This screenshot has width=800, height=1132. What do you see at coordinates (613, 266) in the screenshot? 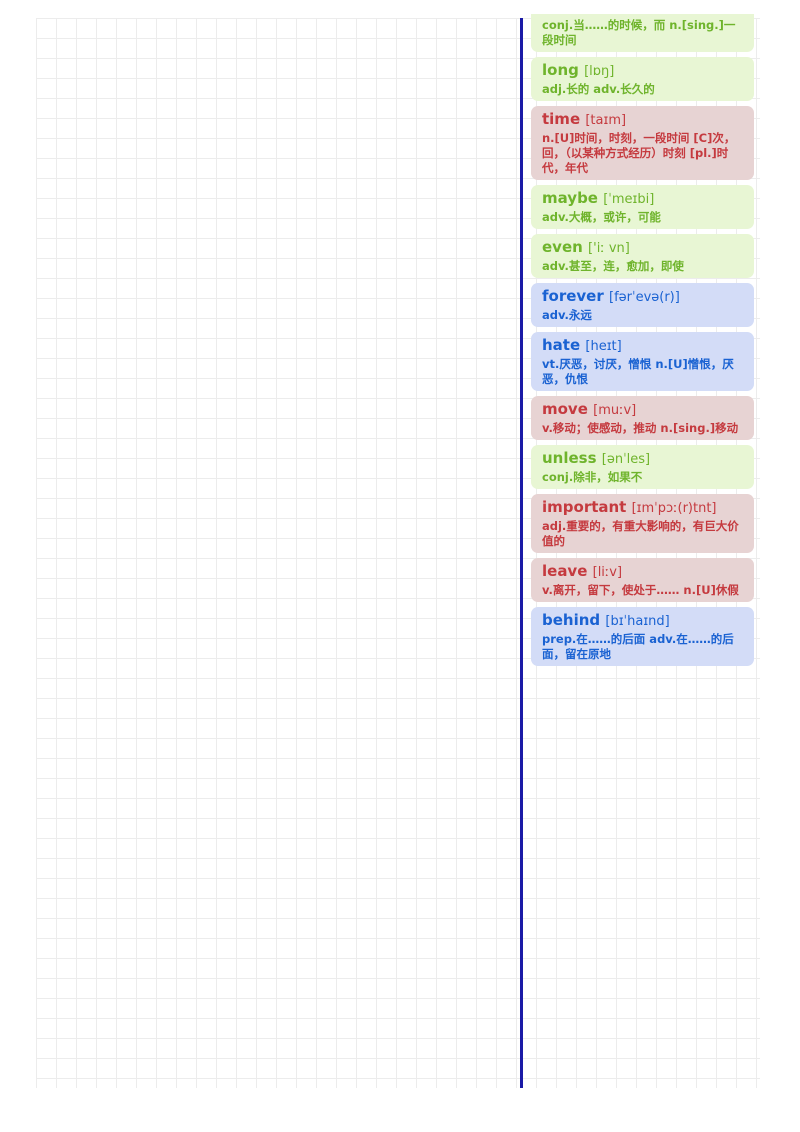
I see `vocab-meaning: adv.甚至，连，愈加，即使` at bounding box center [613, 266].